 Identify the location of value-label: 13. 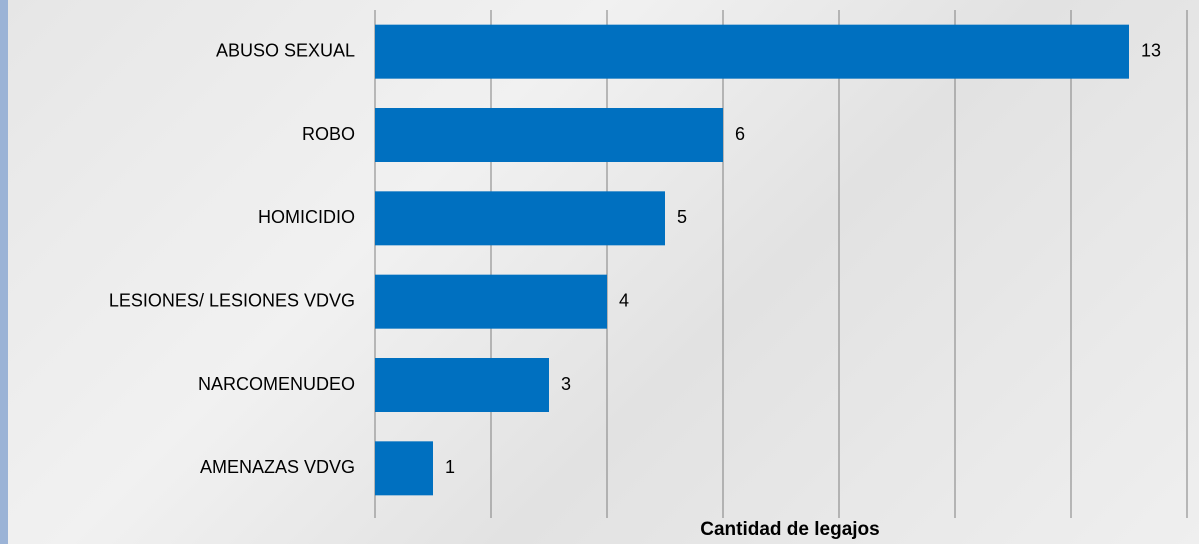
(1151, 50).